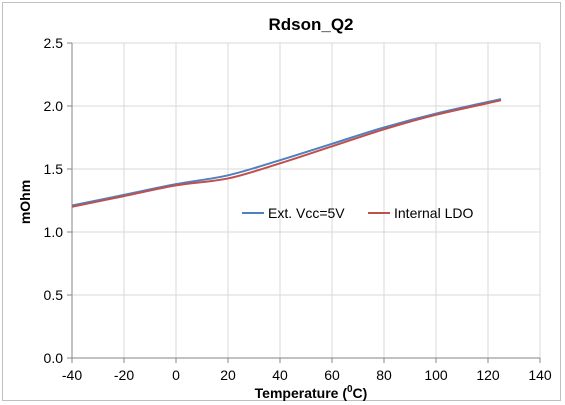 This screenshot has height=405, width=565. Describe the element at coordinates (54, 43) in the screenshot. I see `y-tick-label: 2.5` at that location.